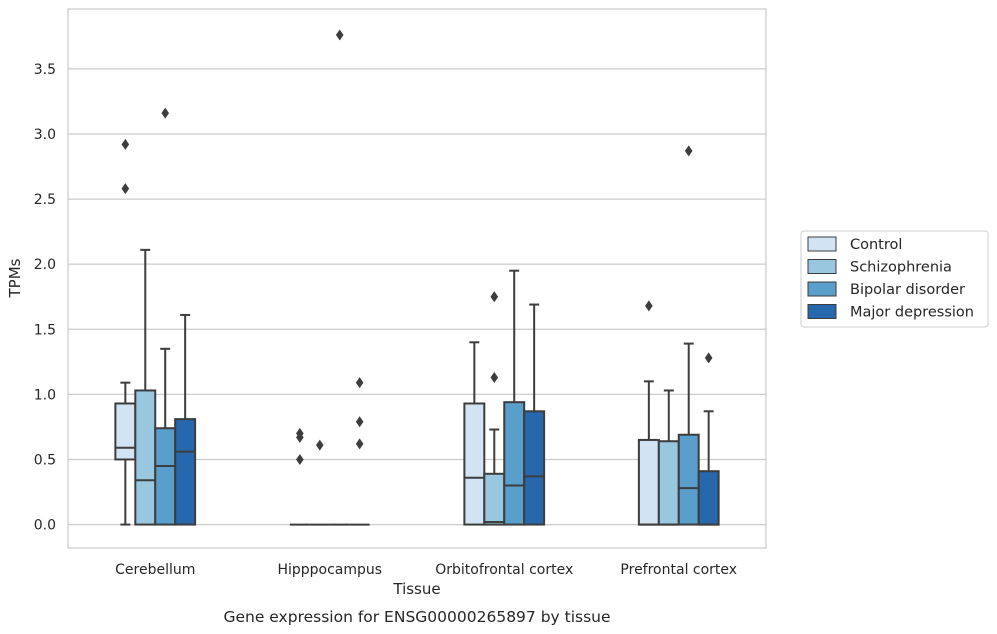 The image size is (997, 634). What do you see at coordinates (907, 290) in the screenshot?
I see `legend-label: Bipolar disorder` at bounding box center [907, 290].